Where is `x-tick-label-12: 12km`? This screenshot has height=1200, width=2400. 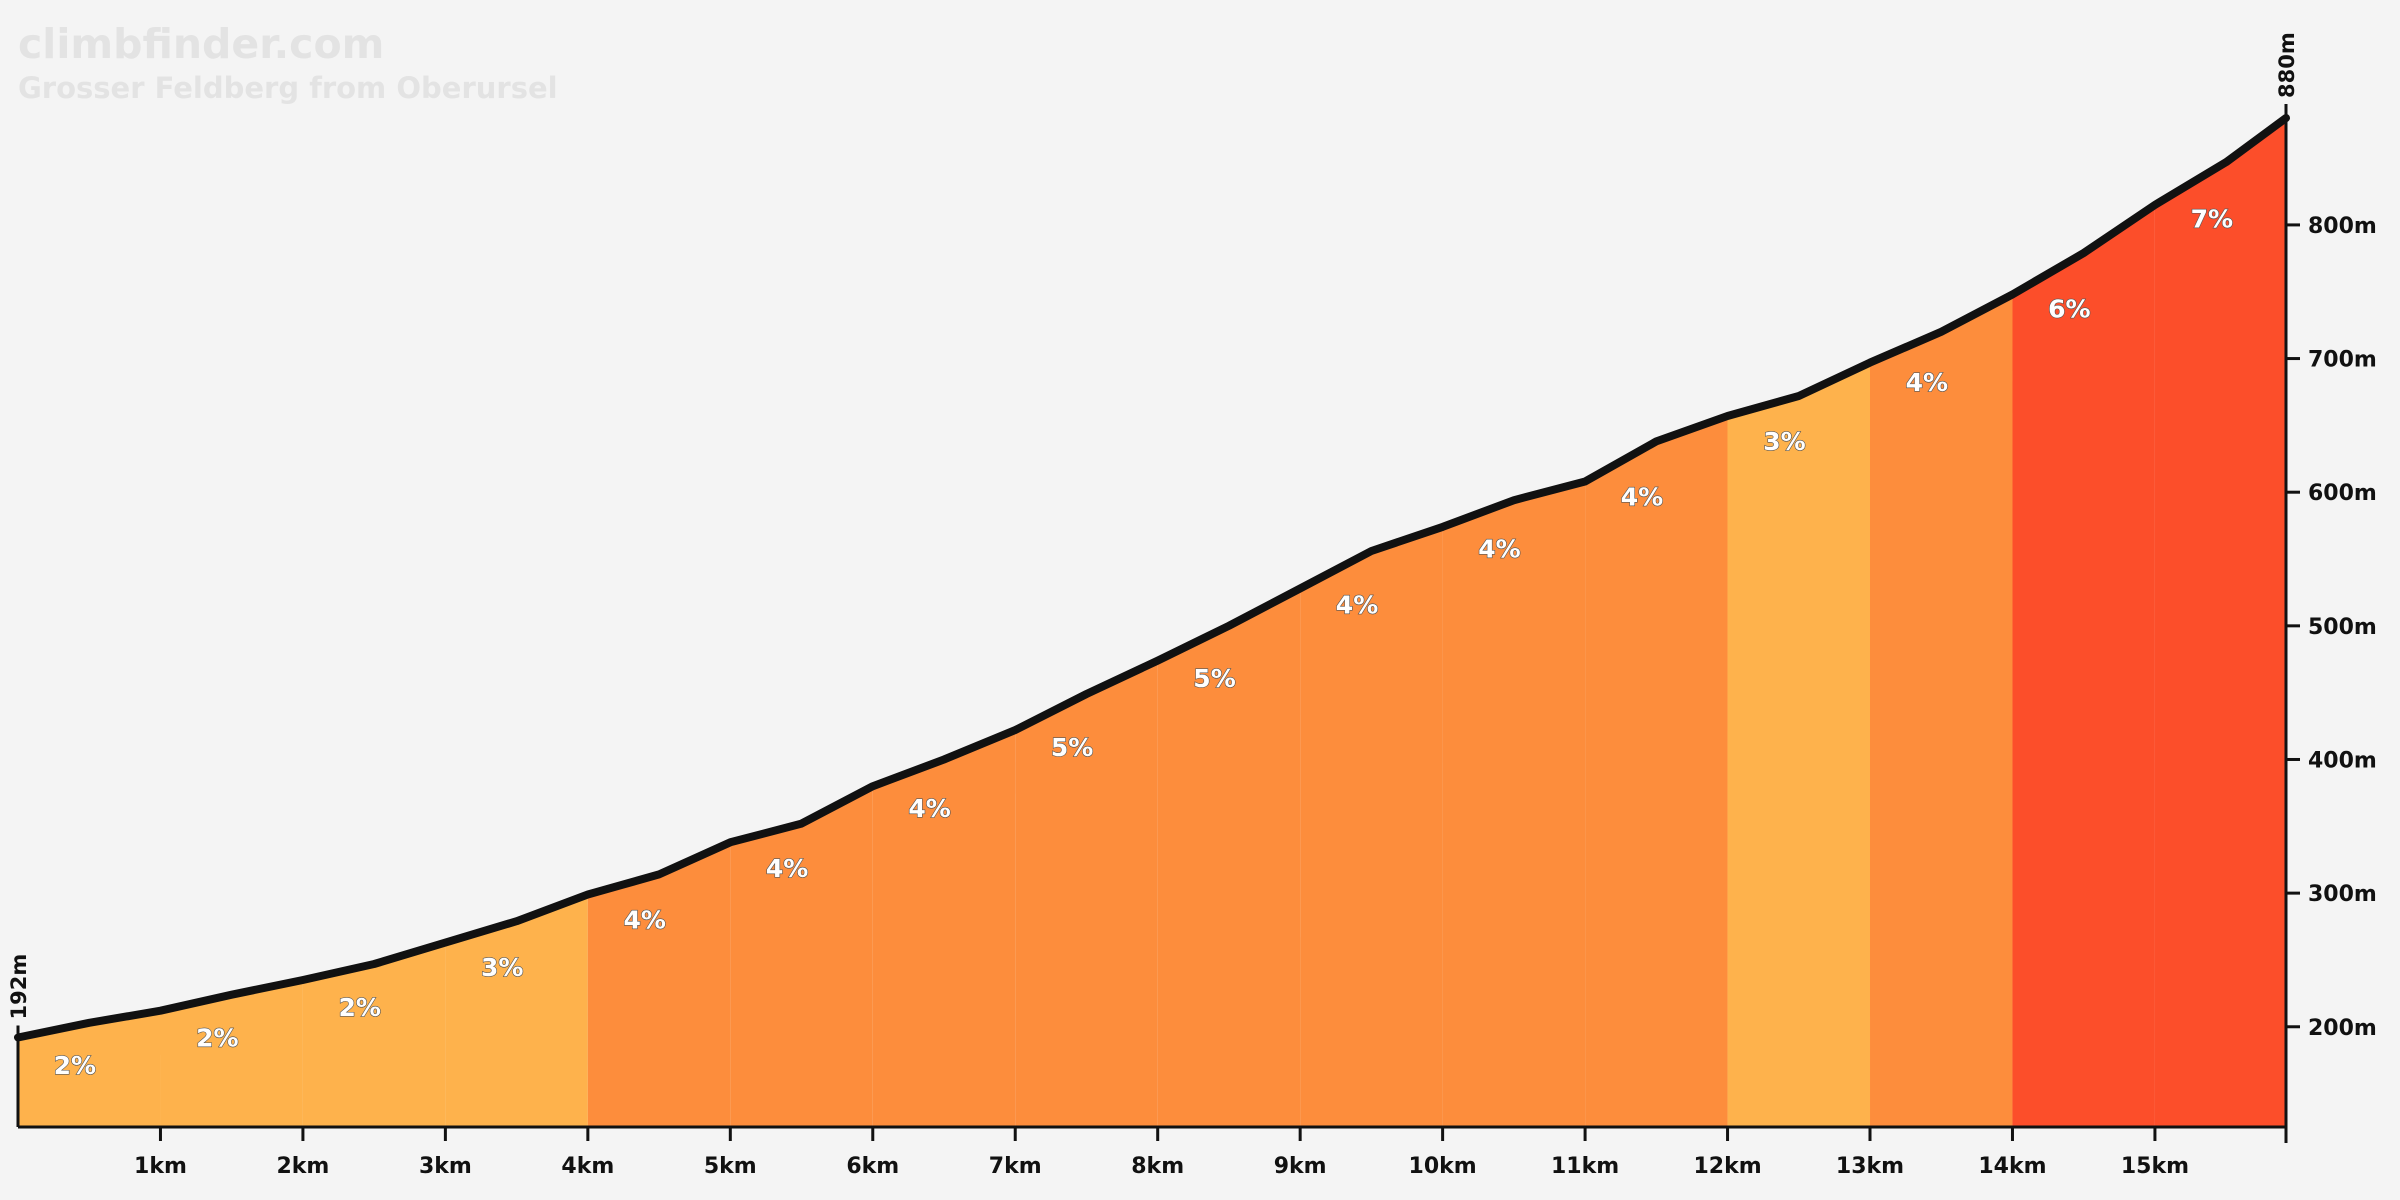 x-tick-label-12: 12km is located at coordinates (1727, 1166).